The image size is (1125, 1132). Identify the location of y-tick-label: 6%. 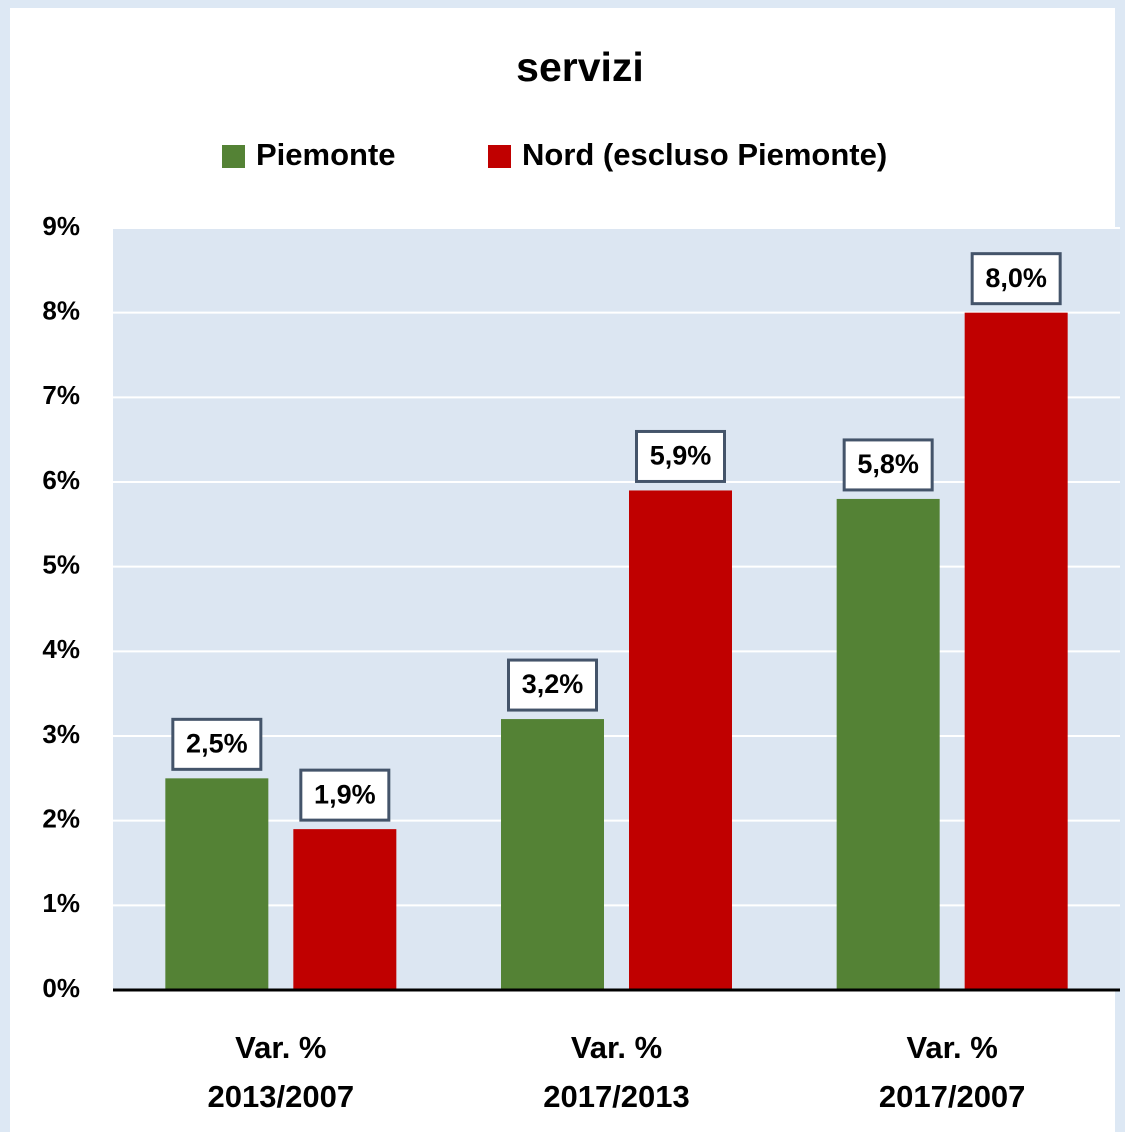
(61, 480).